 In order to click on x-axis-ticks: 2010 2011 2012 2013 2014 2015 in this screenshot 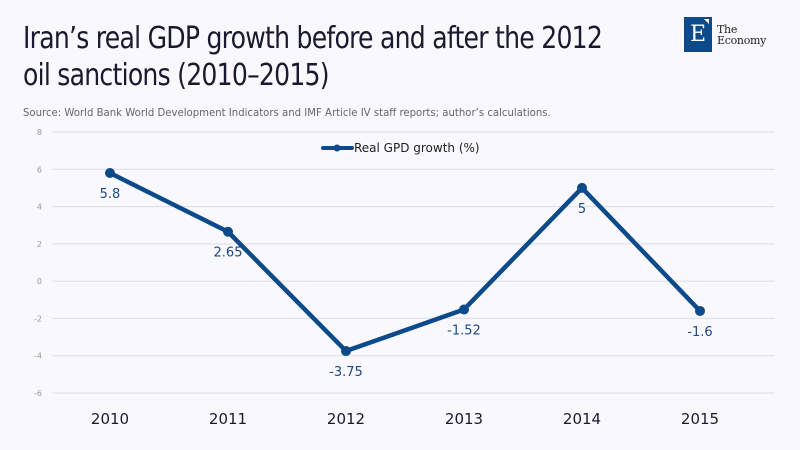, I will do `click(405, 419)`.